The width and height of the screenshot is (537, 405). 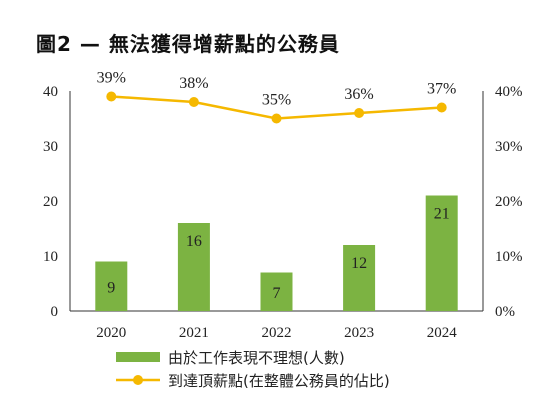 What do you see at coordinates (358, 94) in the screenshot?
I see `line-label: 36%` at bounding box center [358, 94].